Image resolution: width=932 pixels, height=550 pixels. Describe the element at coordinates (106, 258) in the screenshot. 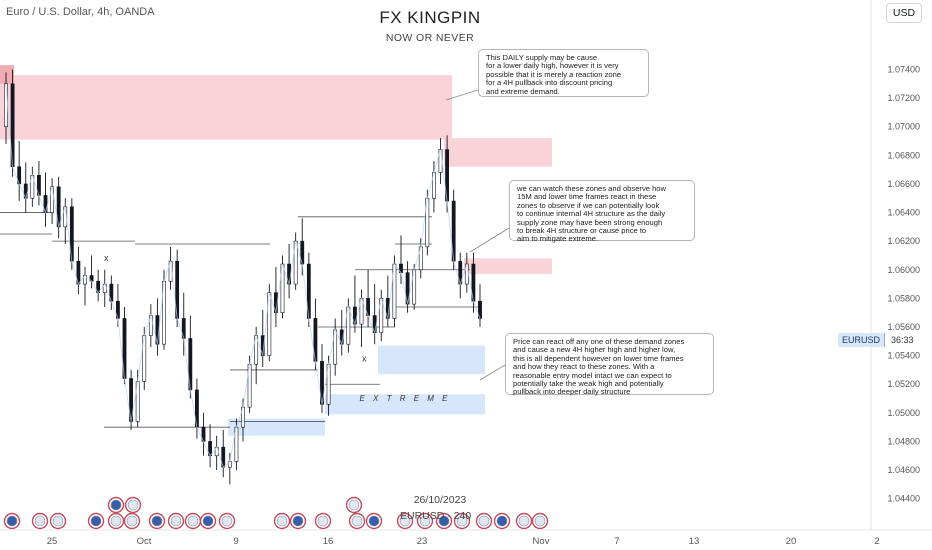

I see `structure-mark-1: x` at that location.